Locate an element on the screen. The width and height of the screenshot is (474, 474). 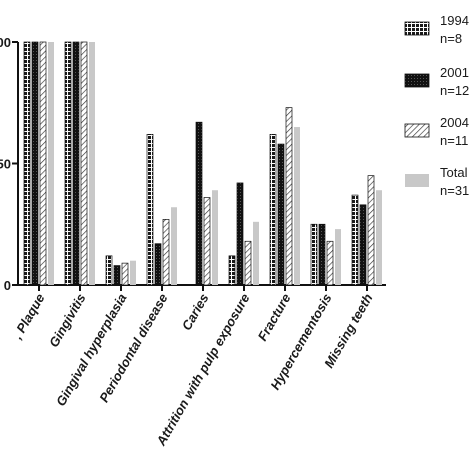
category-label: Gingivitis is located at coordinates (67, 320).